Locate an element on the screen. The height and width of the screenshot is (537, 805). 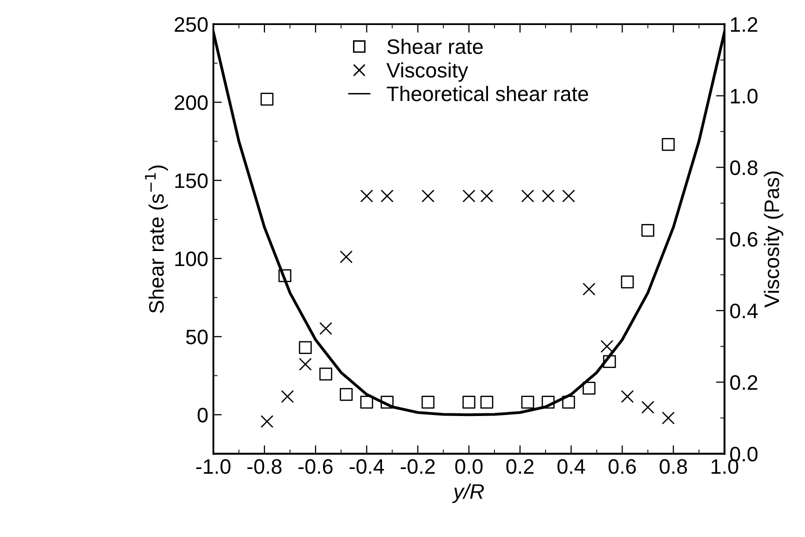
y-tick-label: 200 is located at coordinates (191, 102).